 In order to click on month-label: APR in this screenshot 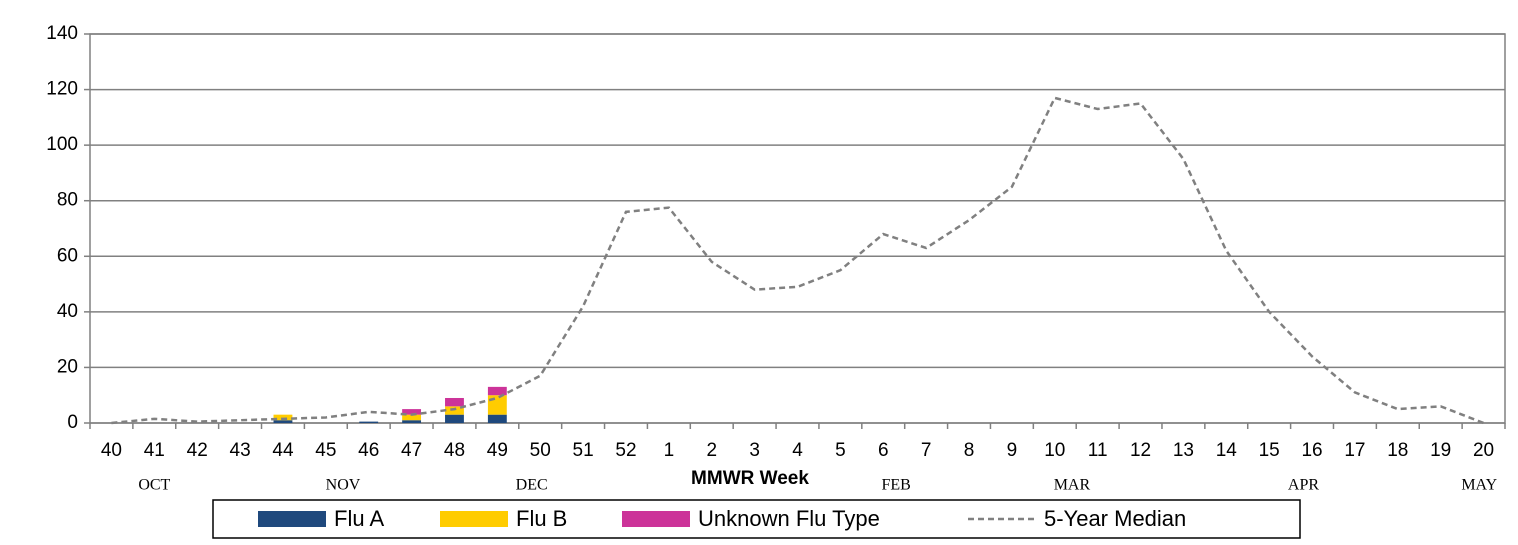, I will do `click(1303, 485)`.